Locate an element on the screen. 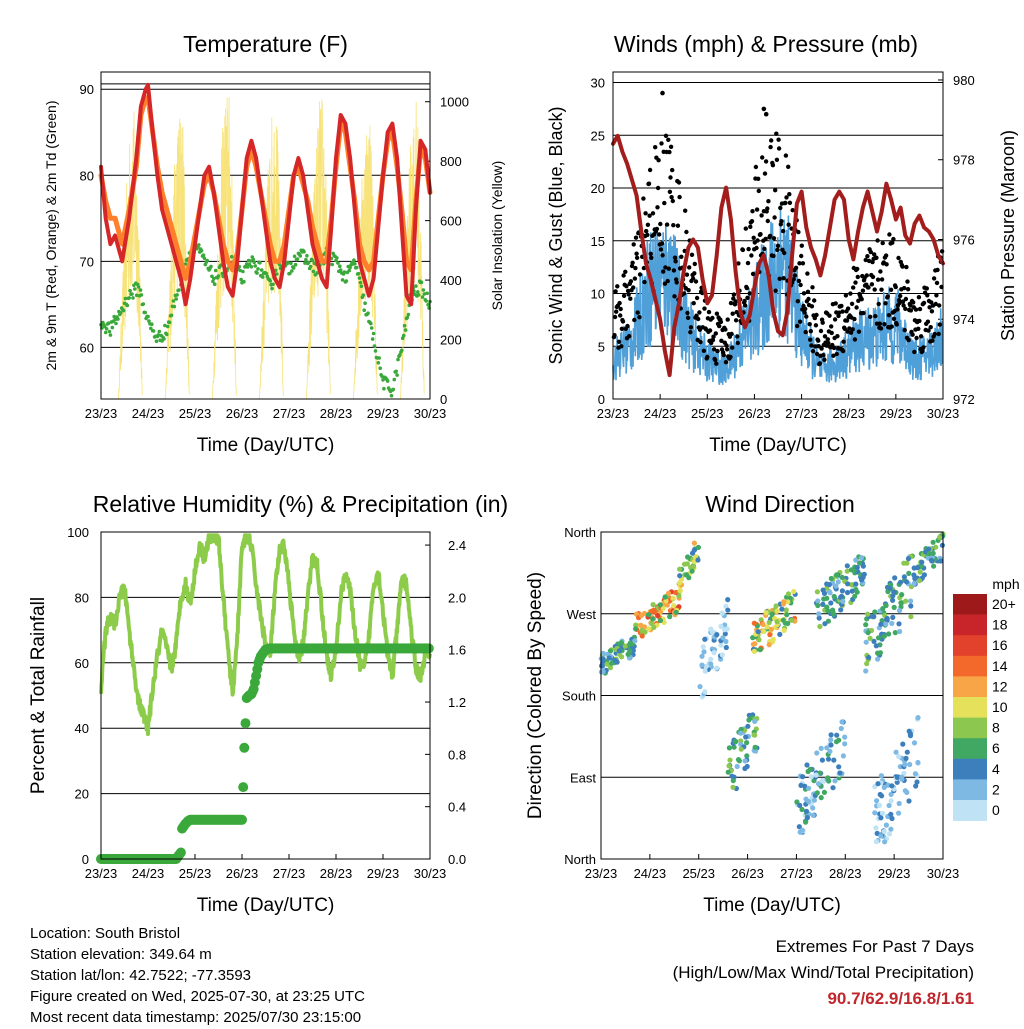 The width and height of the screenshot is (1024, 1029). legend-swatch is located at coordinates (970, 625).